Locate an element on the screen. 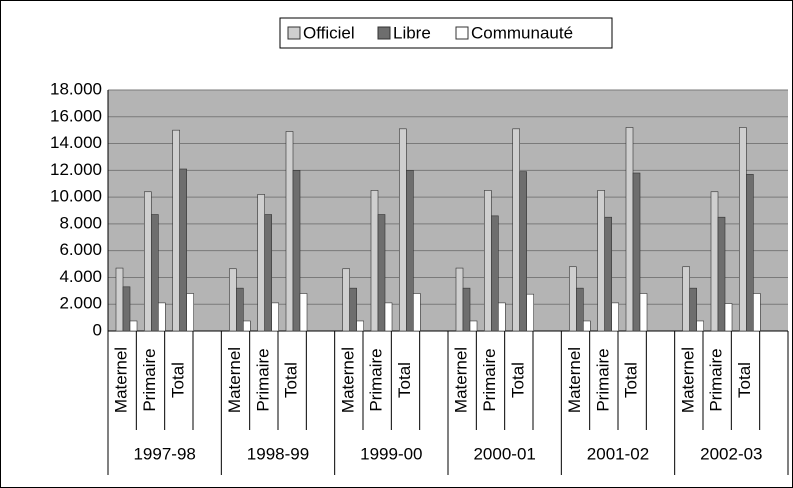 This screenshot has height=488, width=793. group-label: 2002-03 is located at coordinates (731, 453).